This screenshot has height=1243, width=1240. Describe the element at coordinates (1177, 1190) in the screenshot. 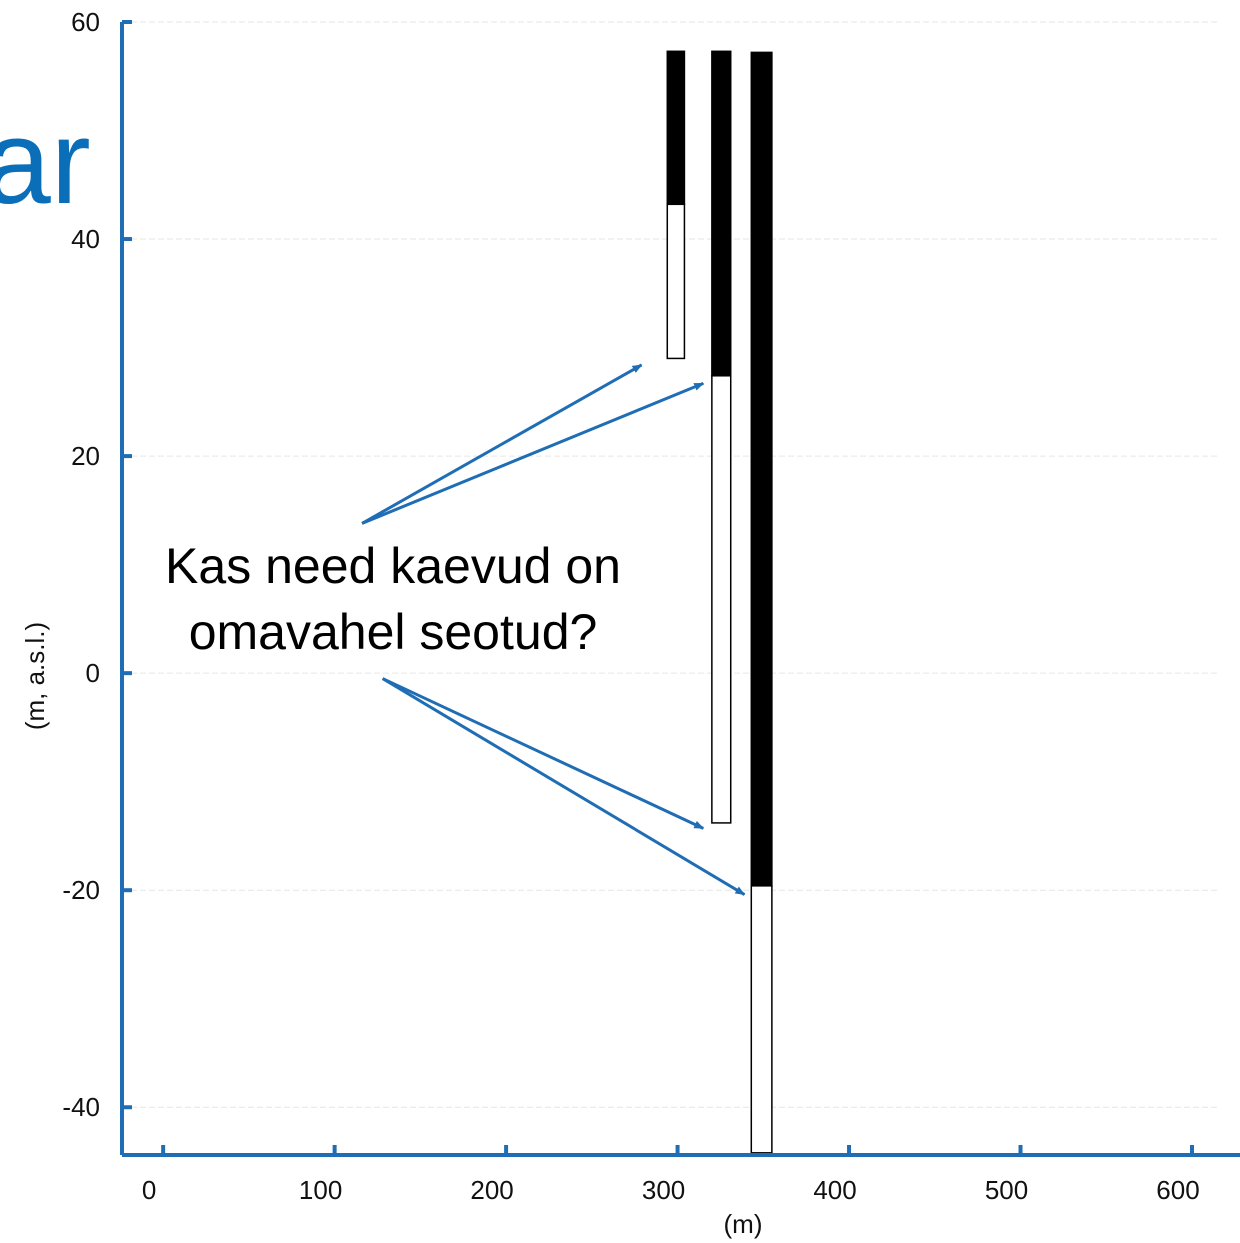

I see `x-tick-label: 600` at that location.